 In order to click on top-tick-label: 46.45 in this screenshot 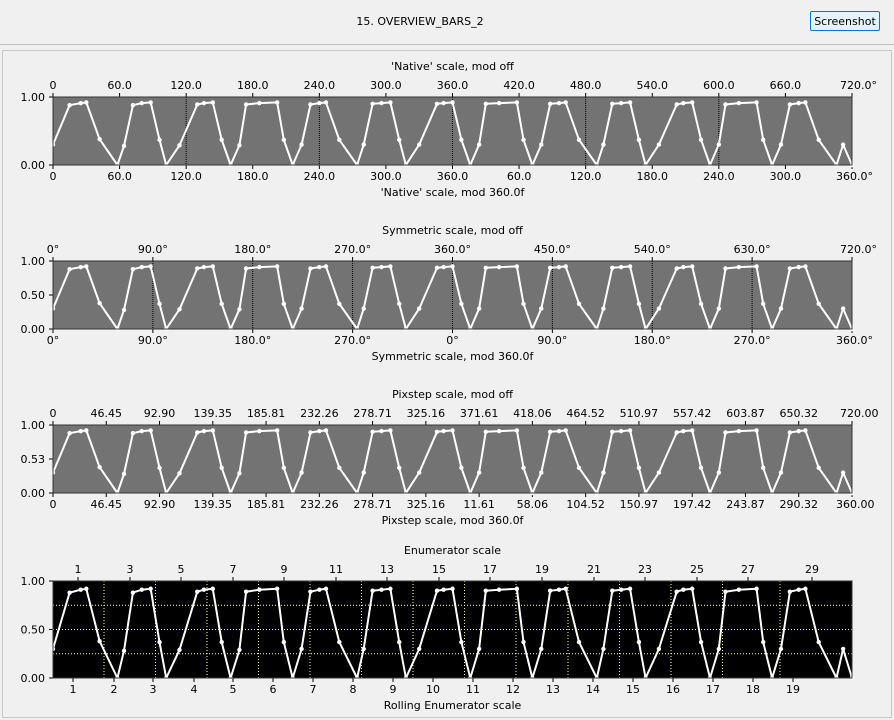, I will do `click(107, 413)`.